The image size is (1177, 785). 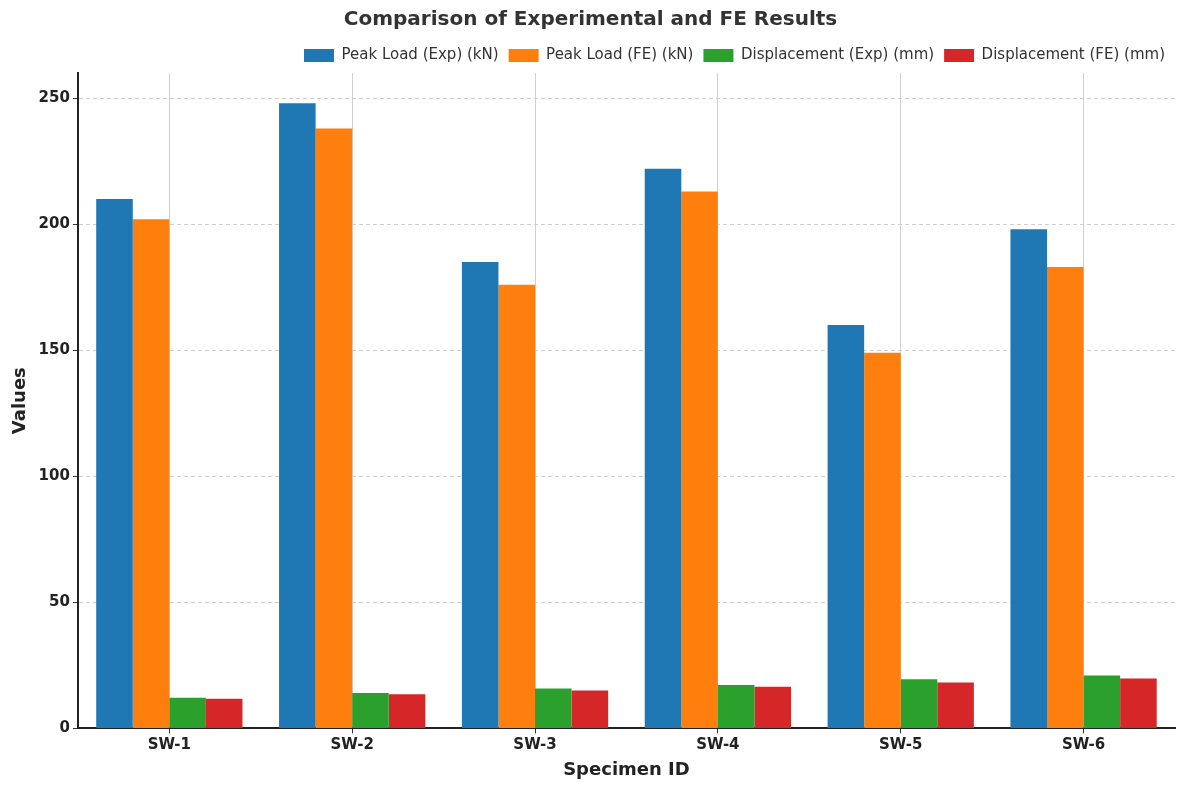 I want to click on legend-label: Peak Load (FE) (kN), so click(x=620, y=54).